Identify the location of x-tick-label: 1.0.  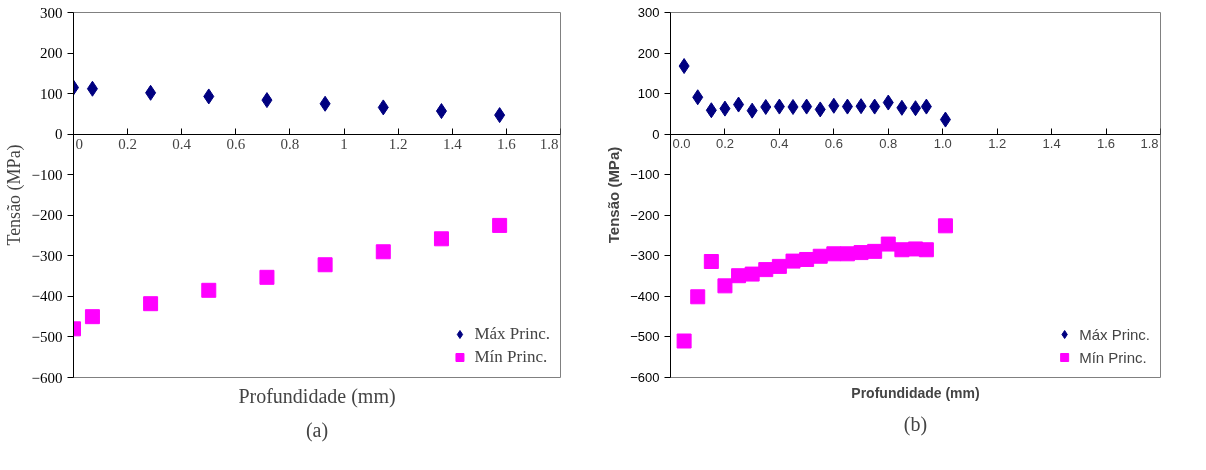
(942, 144).